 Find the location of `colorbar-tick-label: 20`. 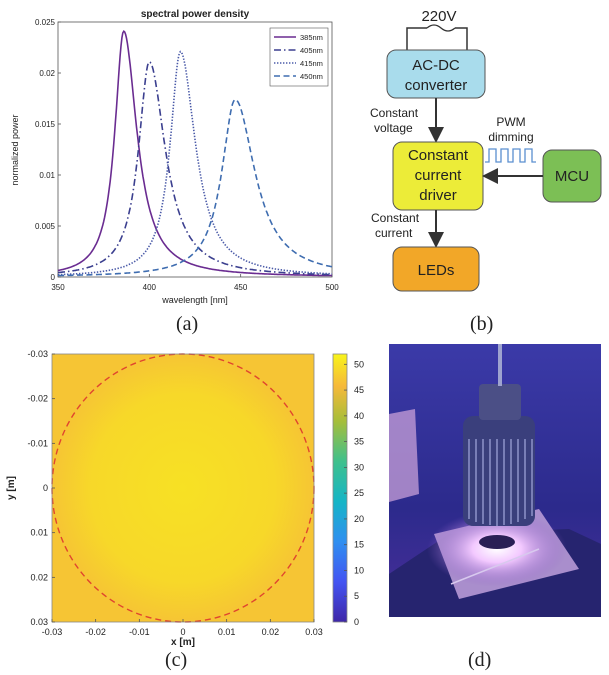

colorbar-tick-label: 20 is located at coordinates (359, 519).